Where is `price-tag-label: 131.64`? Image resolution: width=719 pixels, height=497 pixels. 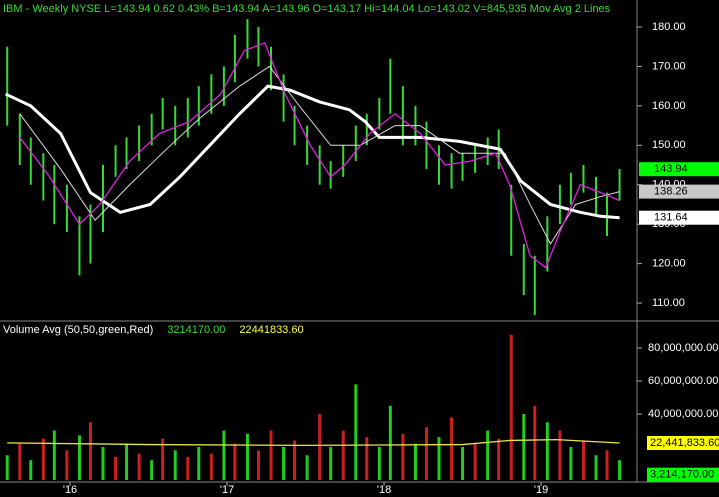
price-tag-label: 131.64 is located at coordinates (671, 218).